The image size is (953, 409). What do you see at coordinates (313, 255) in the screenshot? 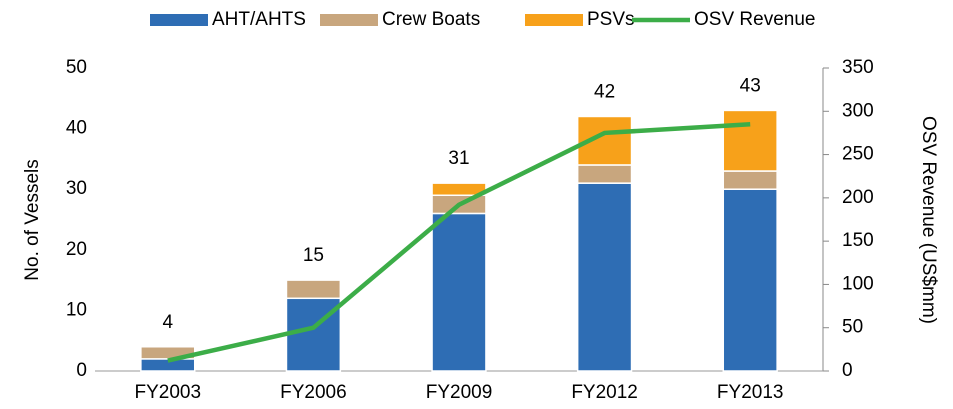
I see `total-label: 15` at bounding box center [313, 255].